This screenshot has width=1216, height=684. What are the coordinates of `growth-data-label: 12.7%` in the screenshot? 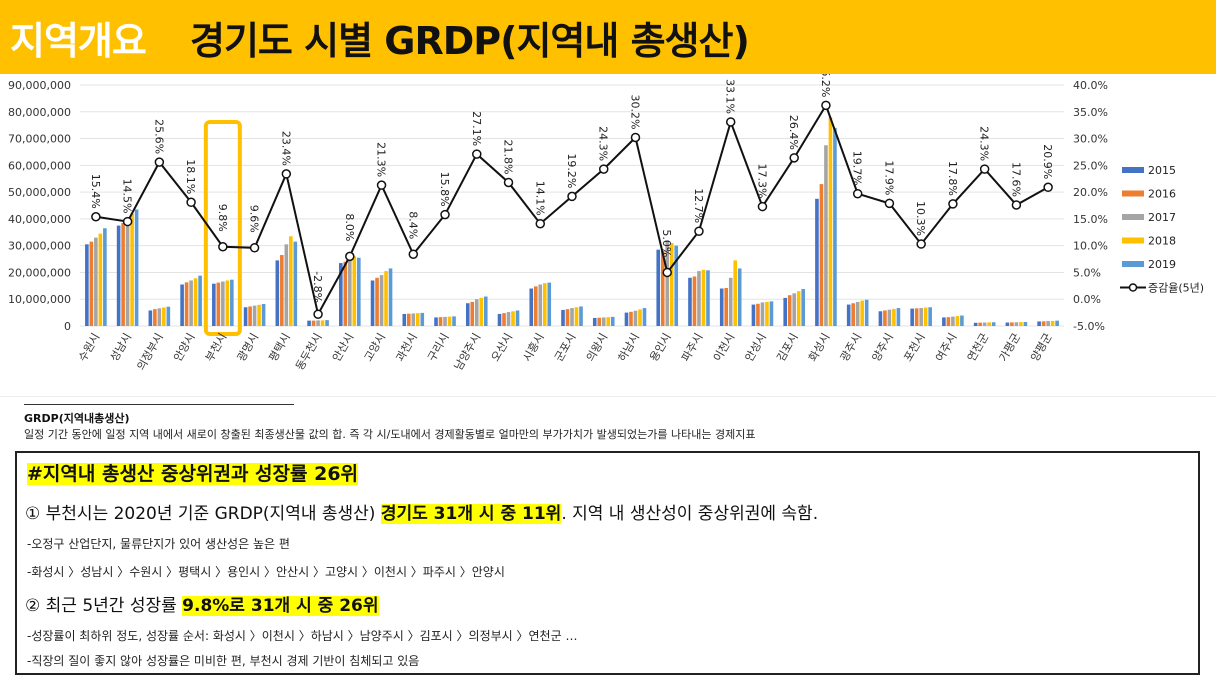 It's located at (698, 205).